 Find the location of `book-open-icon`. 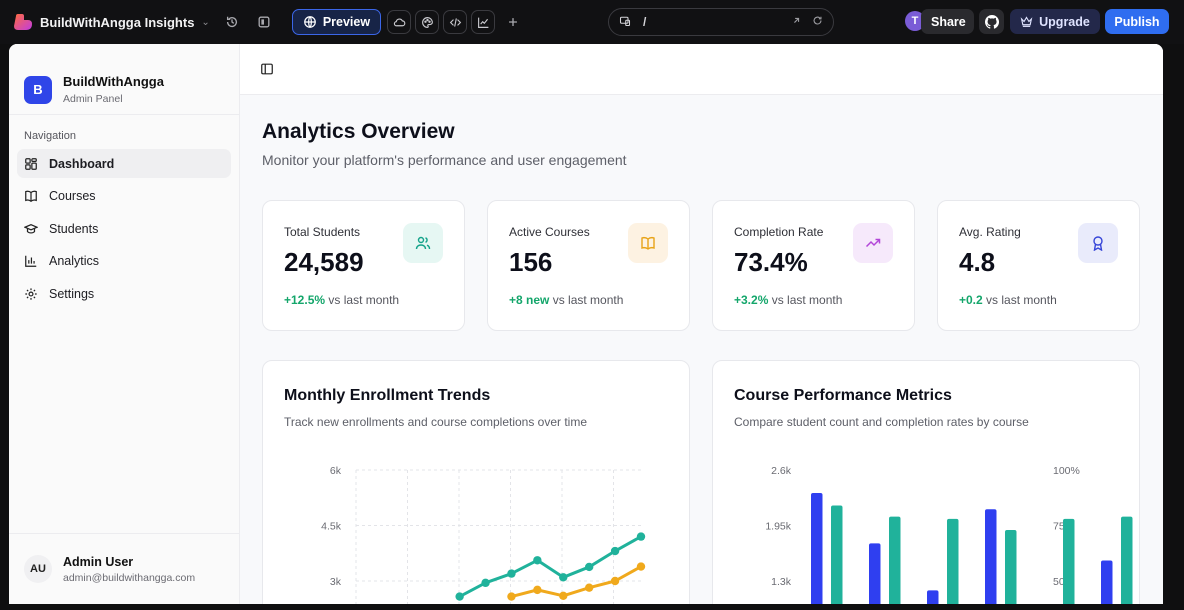

book-open-icon is located at coordinates (648, 243).